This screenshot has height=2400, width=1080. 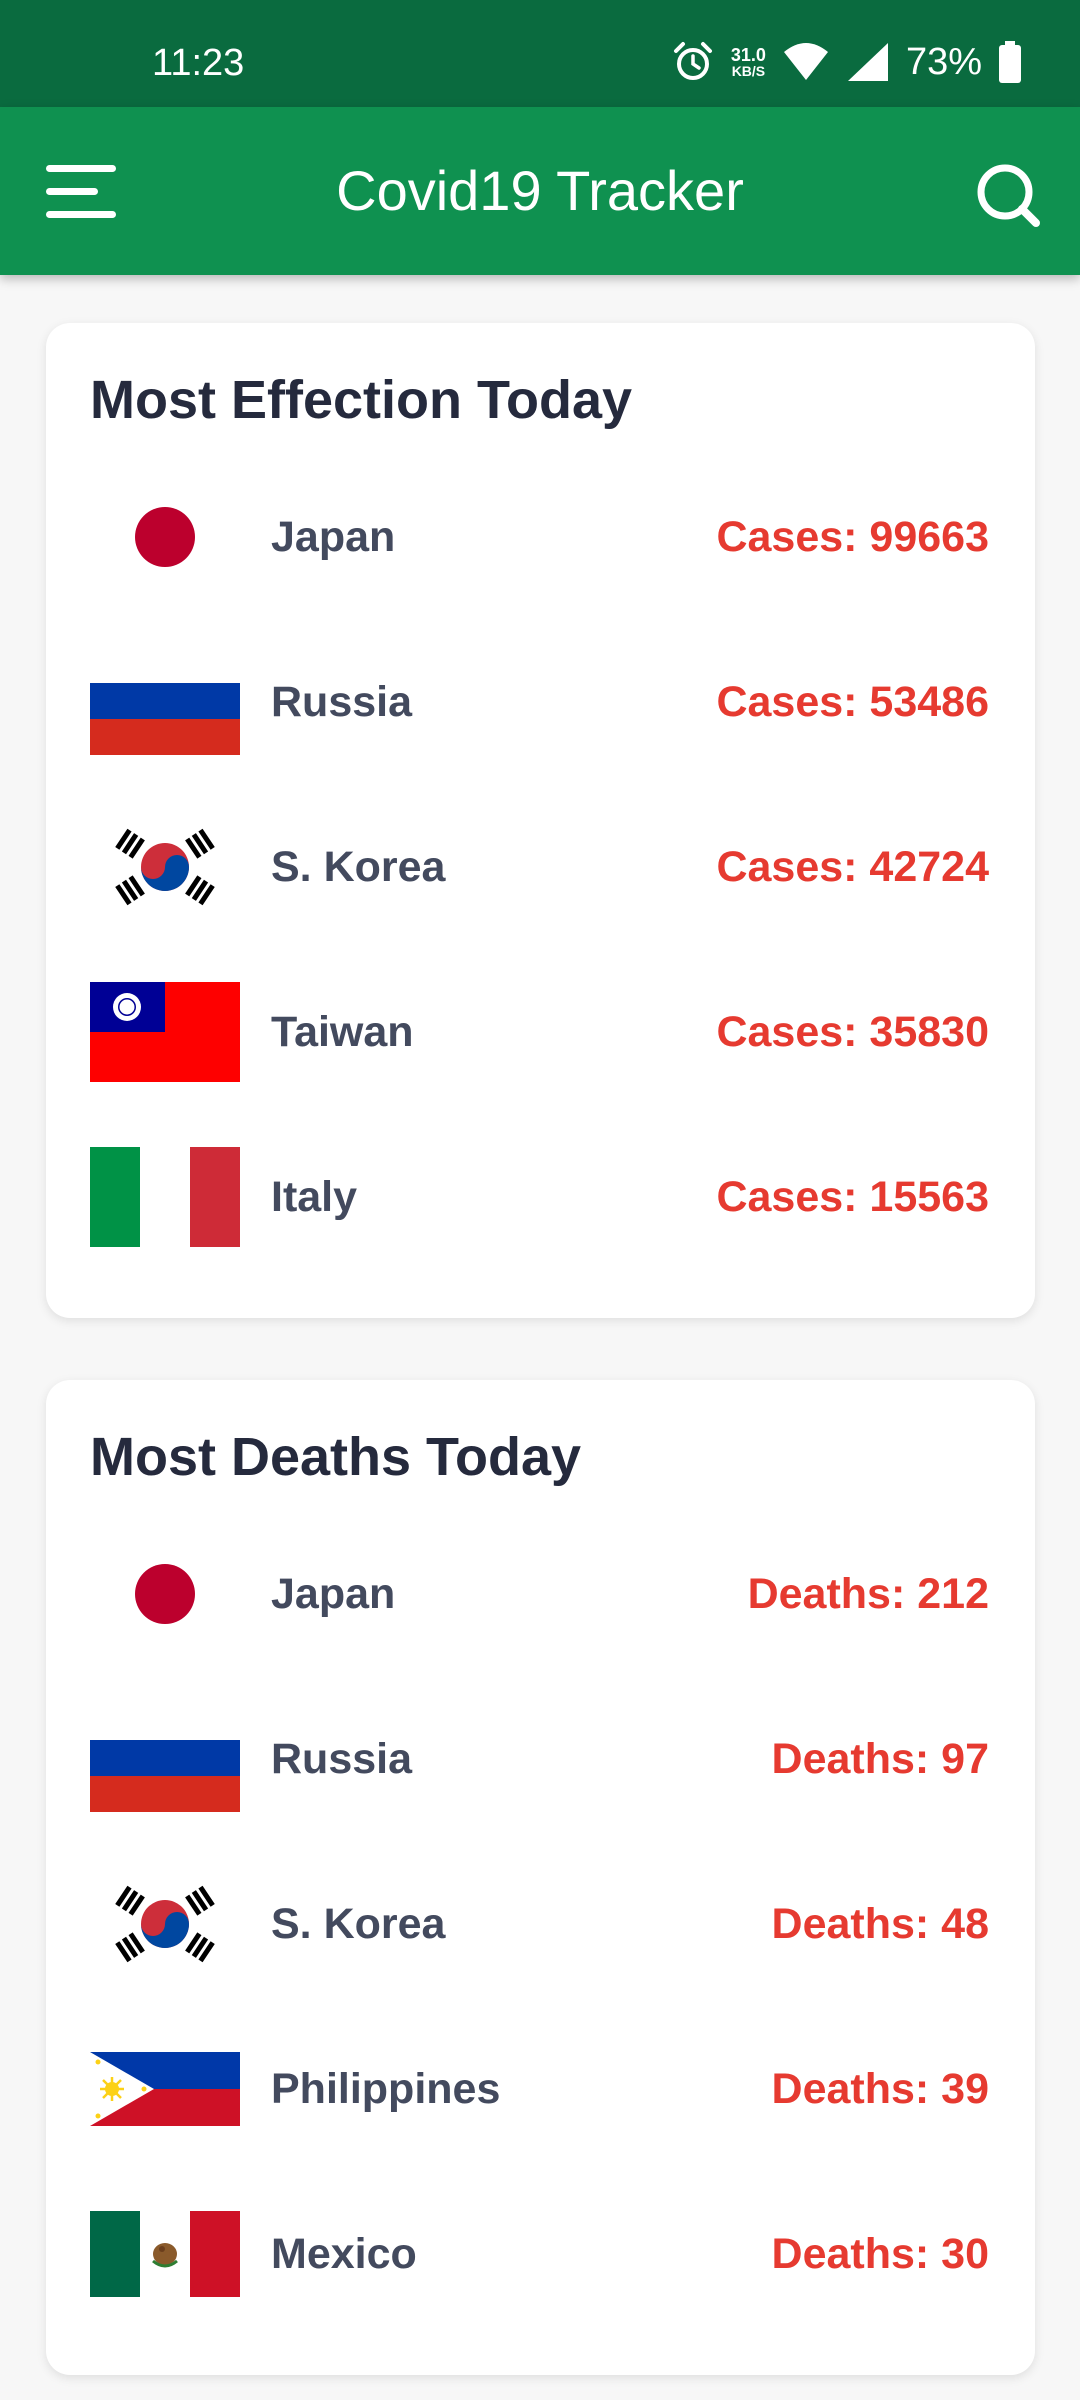 What do you see at coordinates (540, 702) in the screenshot?
I see `country-row-russia: Russia Cases: 53486` at bounding box center [540, 702].